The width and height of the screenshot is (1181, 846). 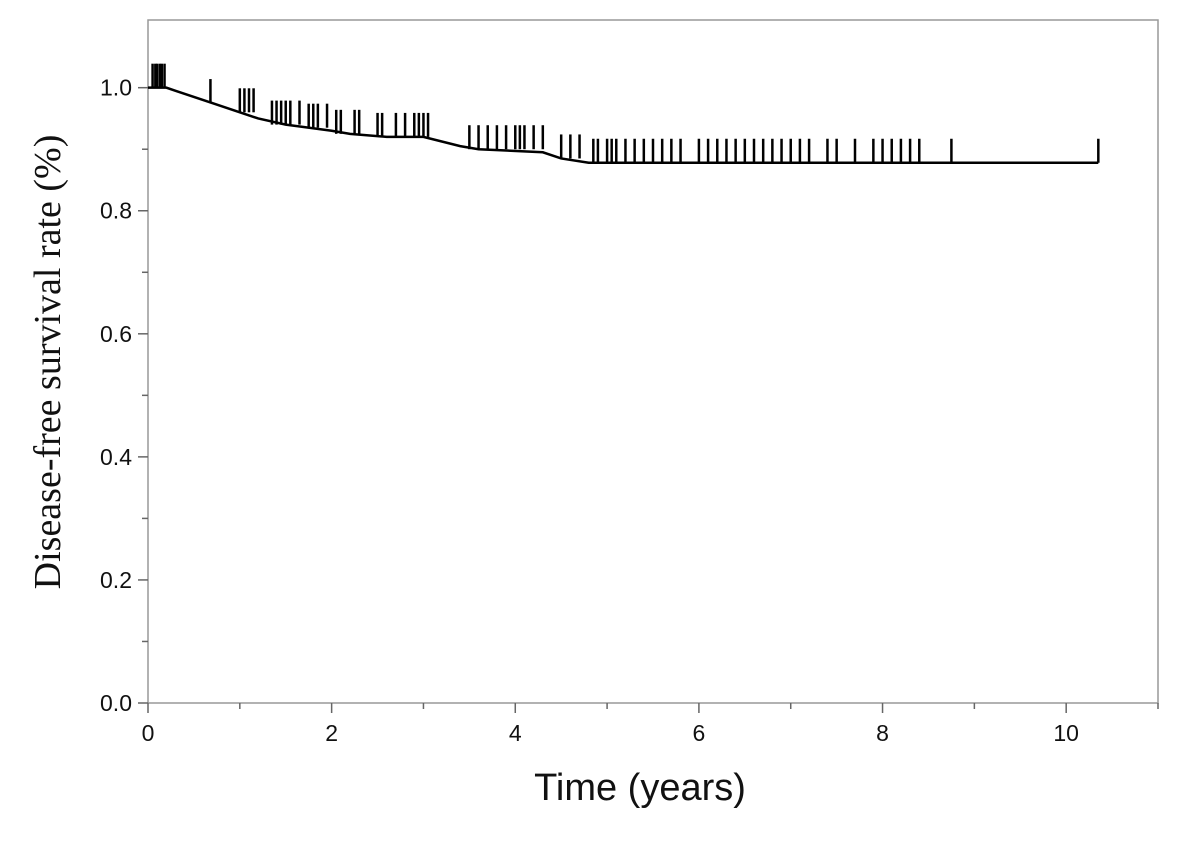 What do you see at coordinates (699, 733) in the screenshot?
I see `x-tick-label: 6` at bounding box center [699, 733].